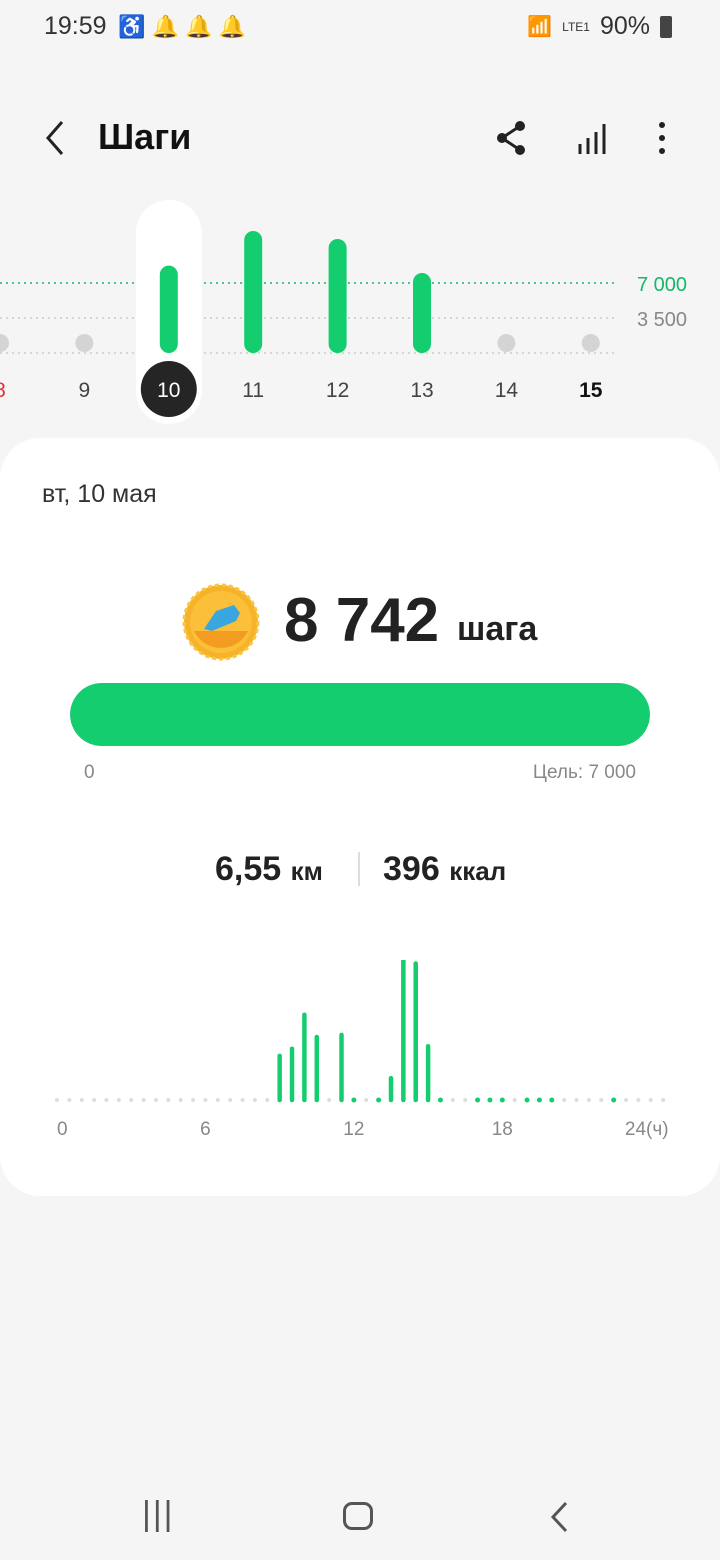  I want to click on goal-progress-fill, so click(360, 714).